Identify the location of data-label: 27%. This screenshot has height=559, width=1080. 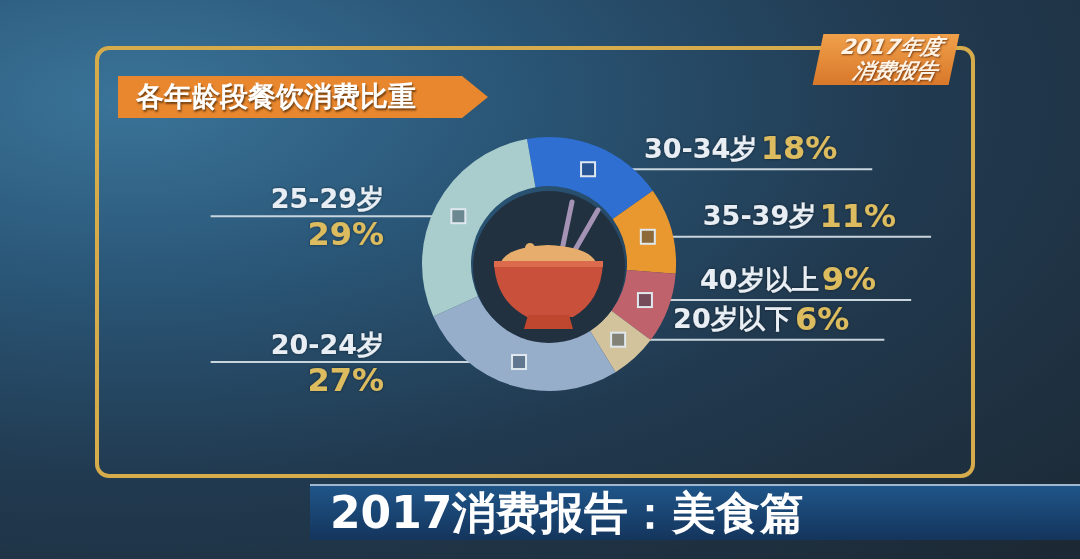
(345, 380).